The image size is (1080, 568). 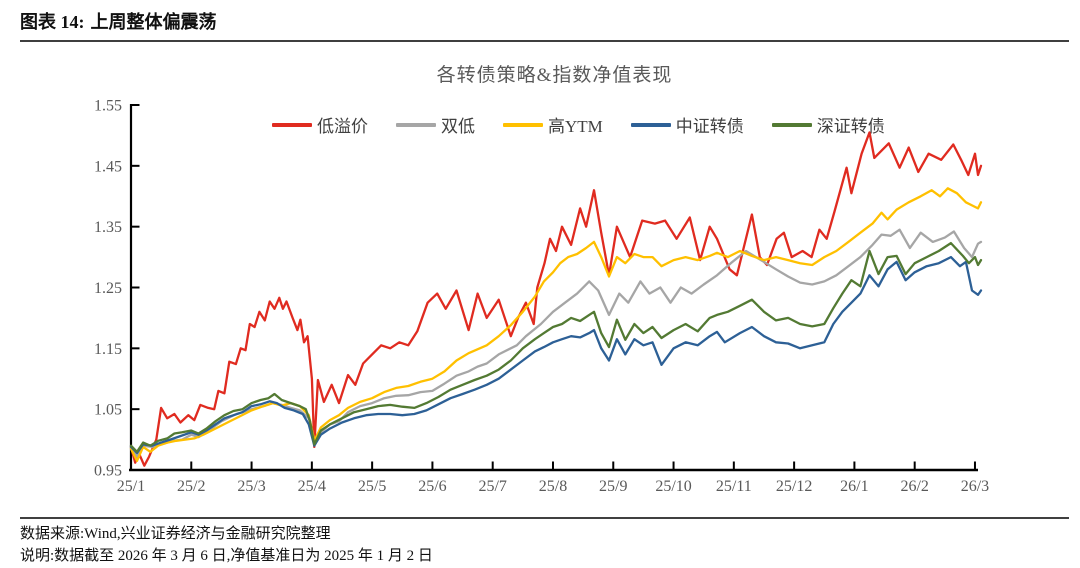 What do you see at coordinates (613, 486) in the screenshot?
I see `x-tick-label: 25/9` at bounding box center [613, 486].